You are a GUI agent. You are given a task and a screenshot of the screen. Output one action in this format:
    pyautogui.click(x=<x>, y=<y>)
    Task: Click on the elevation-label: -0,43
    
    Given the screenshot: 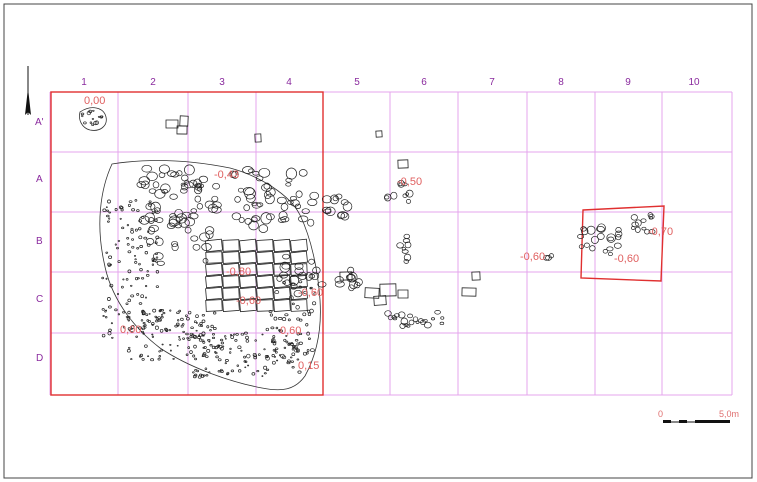 What is the action you would take?
    pyautogui.click(x=226, y=175)
    